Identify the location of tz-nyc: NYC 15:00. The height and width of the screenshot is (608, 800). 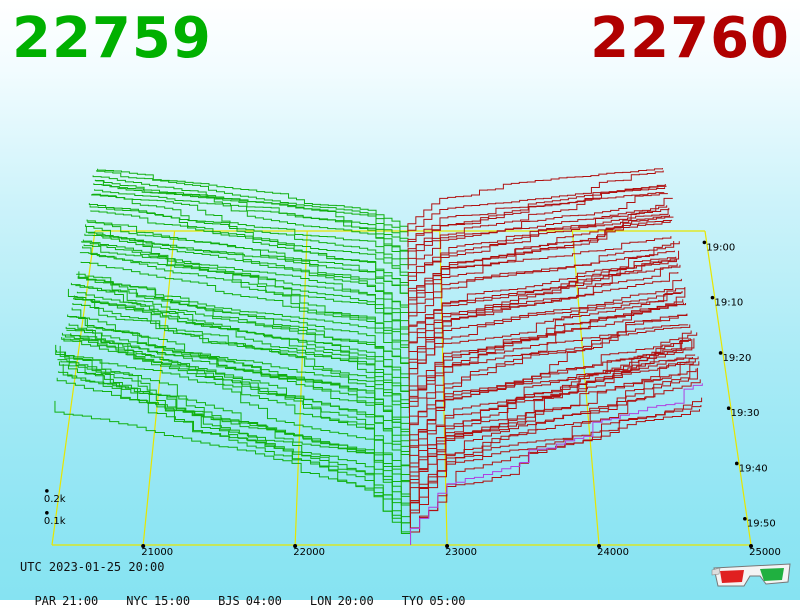
(158, 601).